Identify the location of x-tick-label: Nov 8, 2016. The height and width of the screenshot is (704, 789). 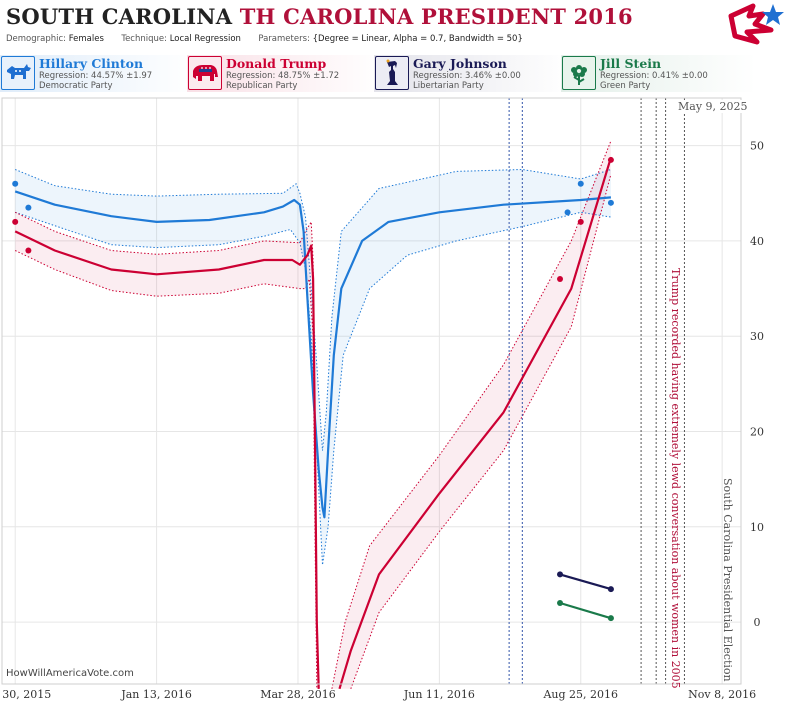
(722, 694).